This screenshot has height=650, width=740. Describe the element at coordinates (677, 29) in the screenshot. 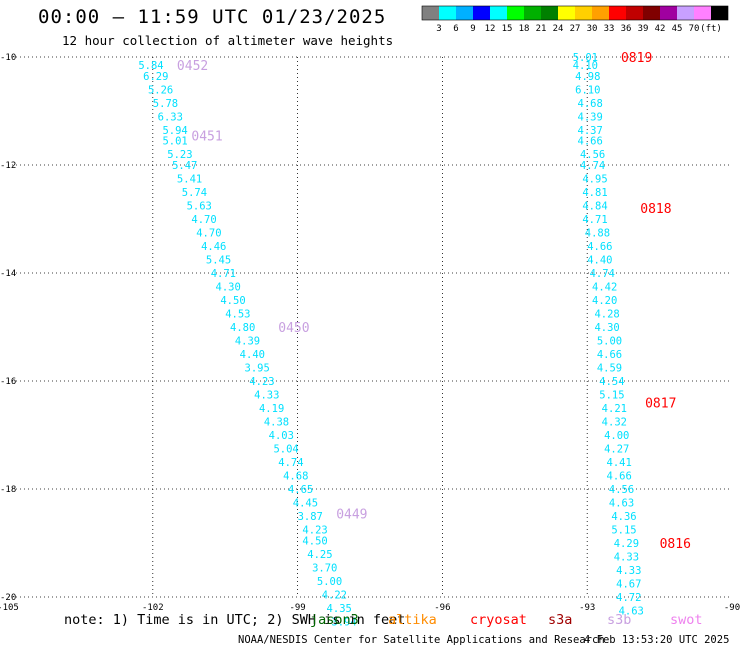

I see `colorbar-label: 45` at that location.